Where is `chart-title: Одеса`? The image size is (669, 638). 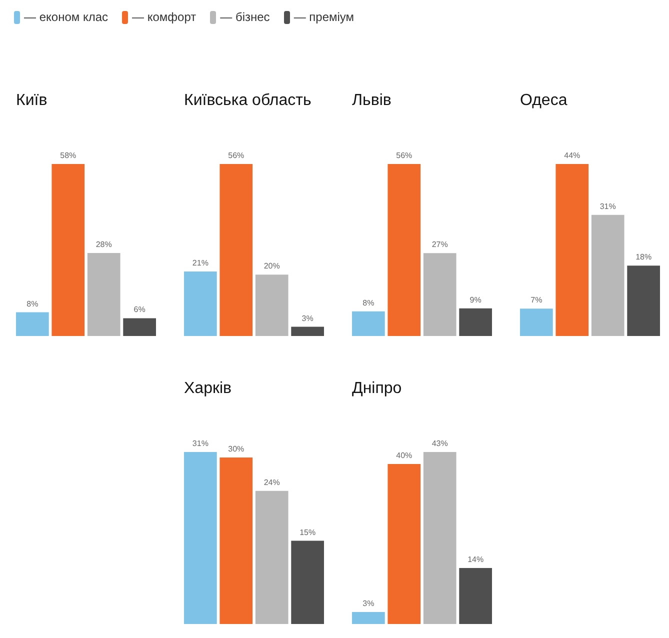 chart-title: Одеса is located at coordinates (544, 100).